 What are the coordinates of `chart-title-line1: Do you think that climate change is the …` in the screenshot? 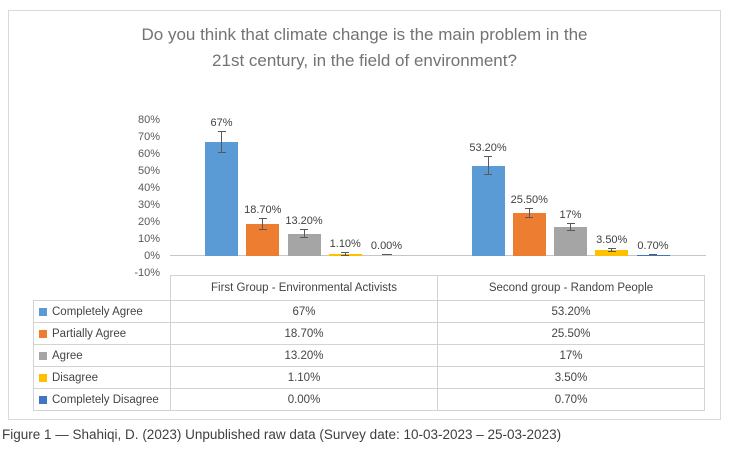 It's located at (364, 34).